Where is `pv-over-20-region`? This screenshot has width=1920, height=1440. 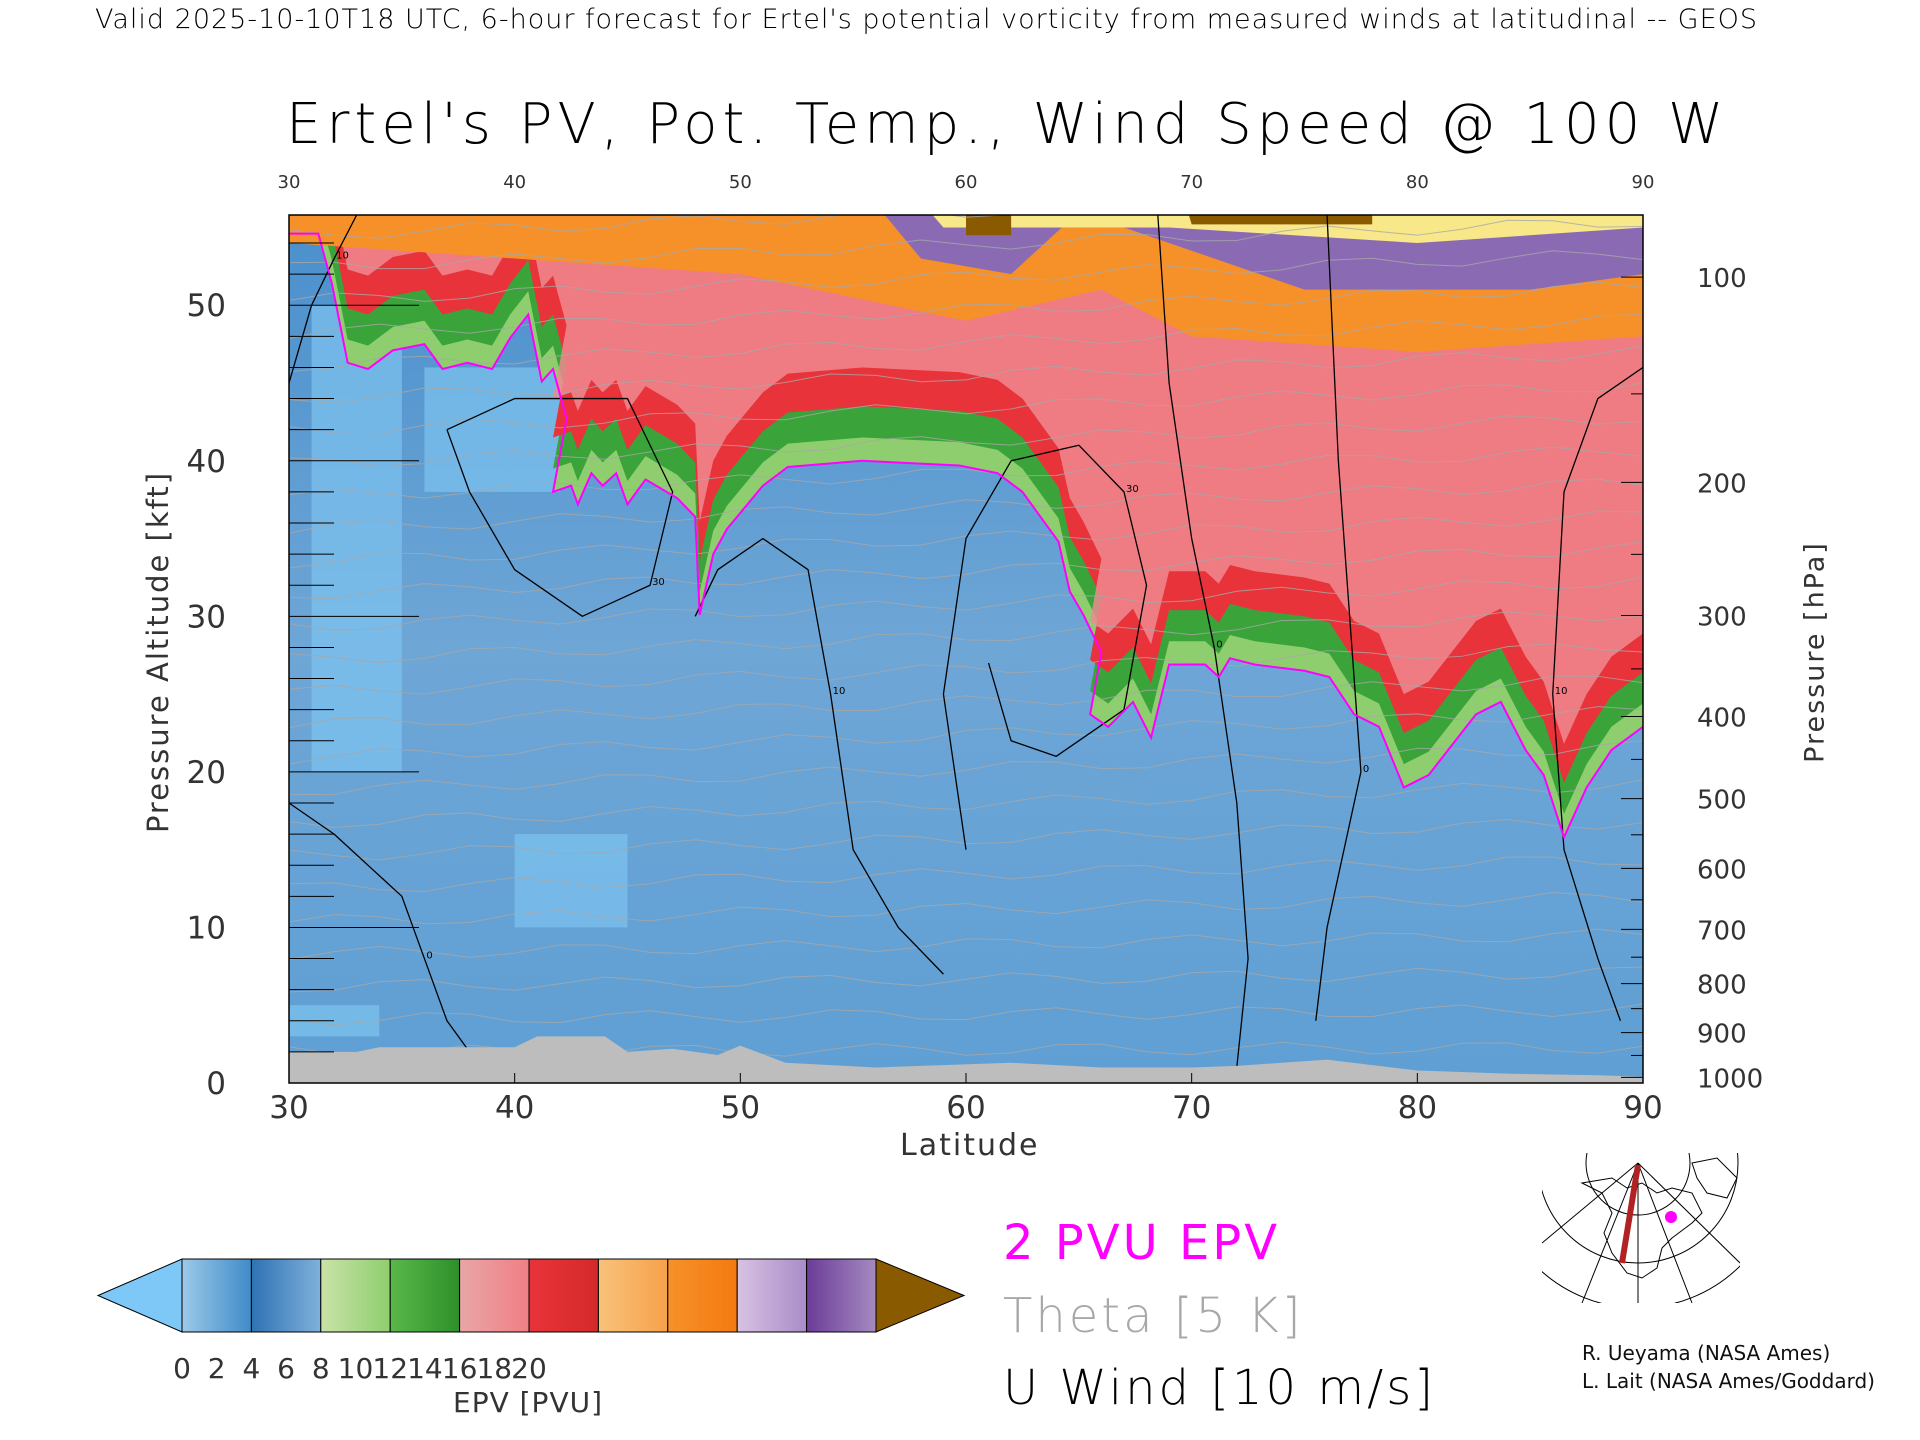 pv-over-20-region is located at coordinates (1169, 225).